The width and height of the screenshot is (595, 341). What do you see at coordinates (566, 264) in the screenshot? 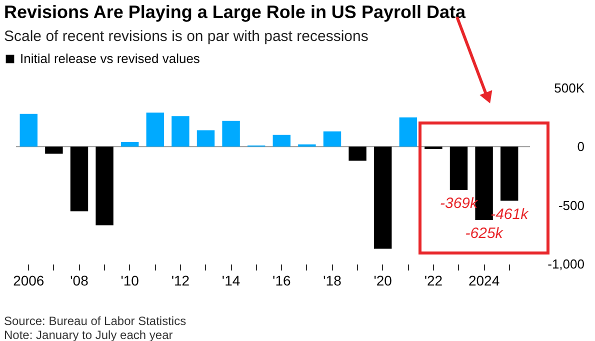
I see `y-tick-label: -1,000` at bounding box center [566, 264].